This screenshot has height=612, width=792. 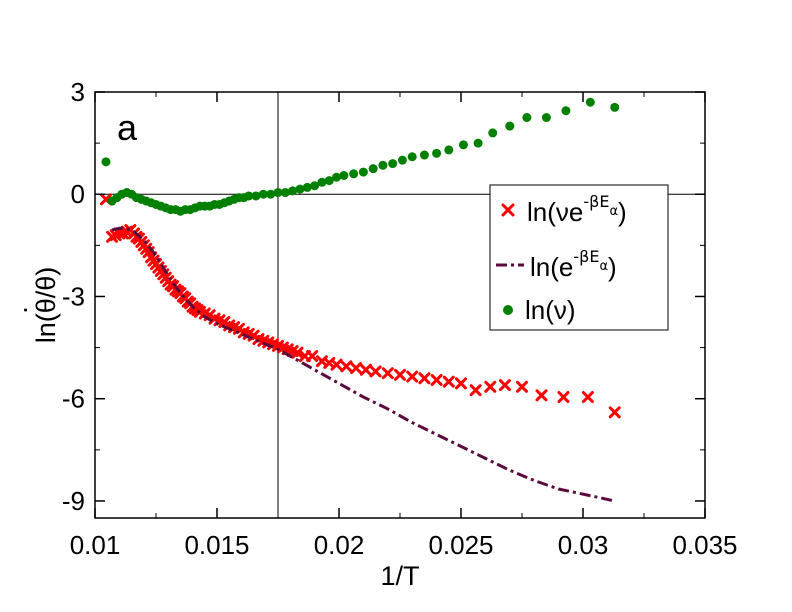 I want to click on legend-box, so click(x=579, y=257).